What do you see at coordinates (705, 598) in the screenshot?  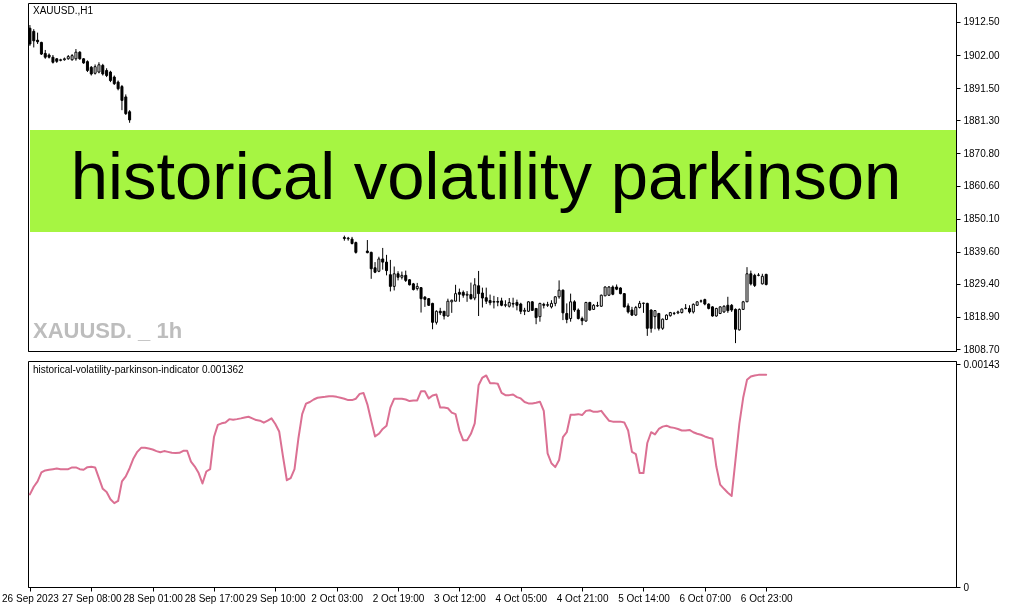 I see `x-tick-label: 6 Oct 07:00` at bounding box center [705, 598].